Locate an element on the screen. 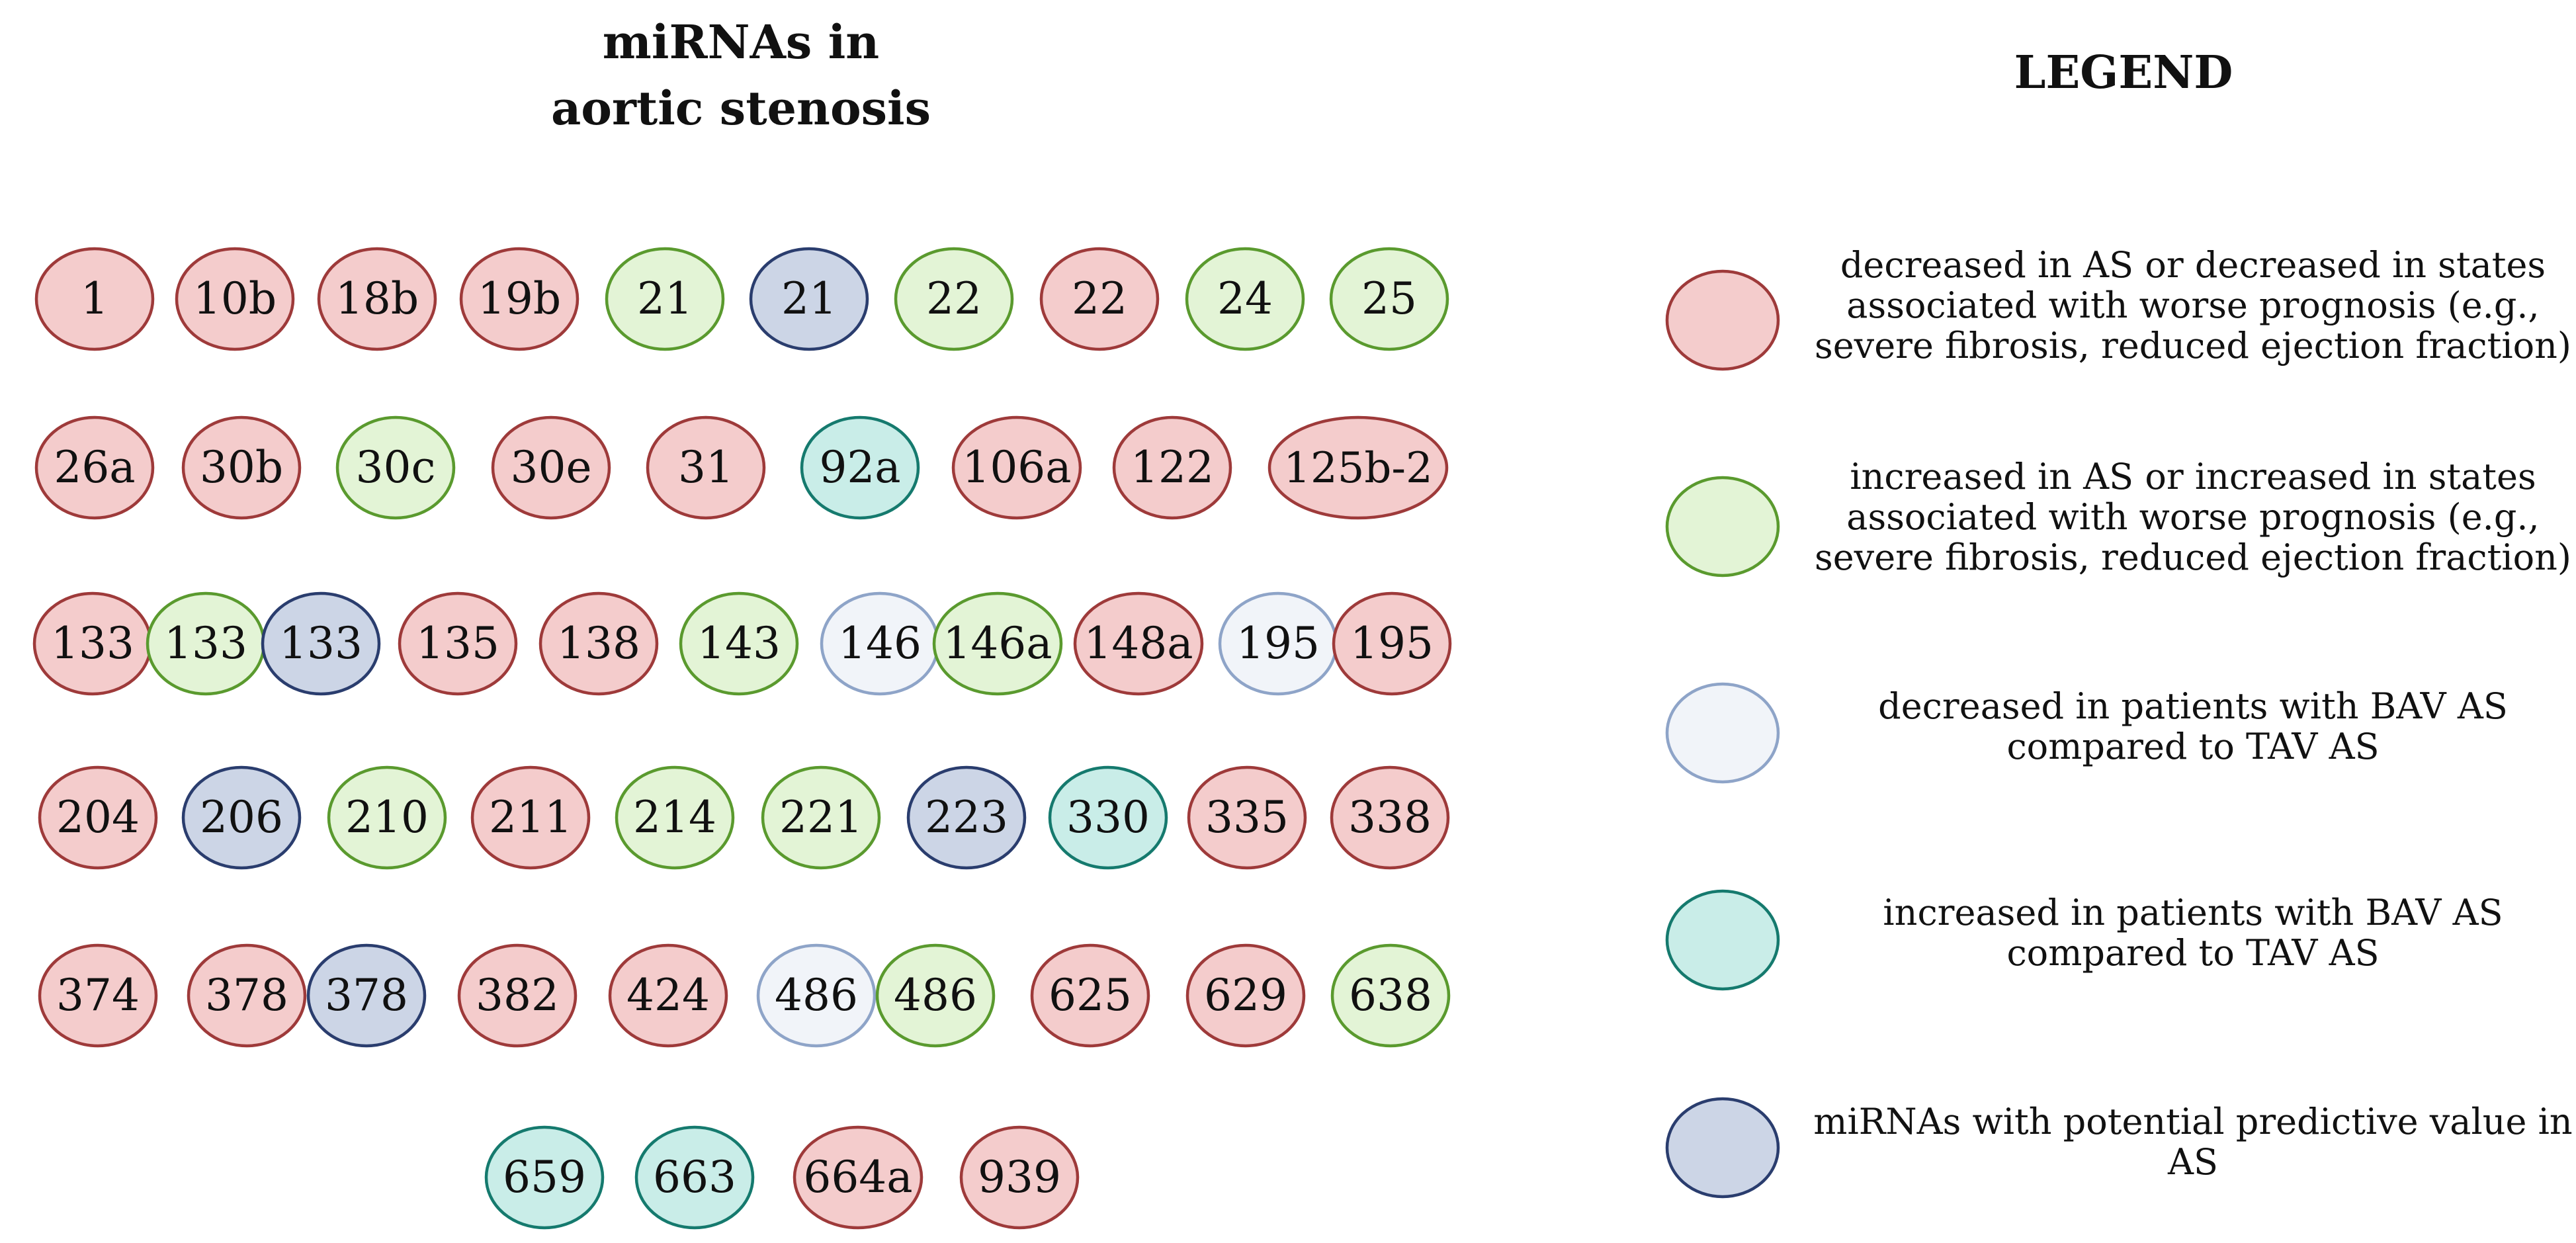  mirna-node: 31 is located at coordinates (706, 467).